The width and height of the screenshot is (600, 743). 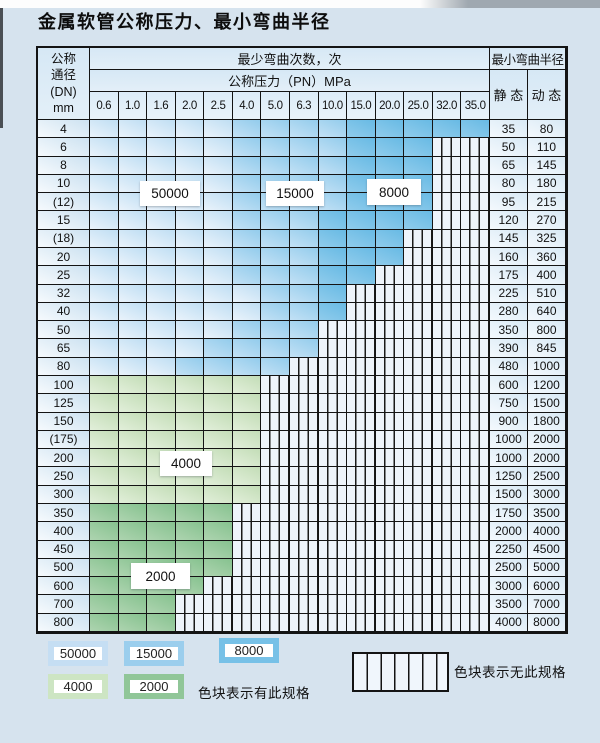 What do you see at coordinates (447, 106) in the screenshot?
I see `pressure-tick: 32.0` at bounding box center [447, 106].